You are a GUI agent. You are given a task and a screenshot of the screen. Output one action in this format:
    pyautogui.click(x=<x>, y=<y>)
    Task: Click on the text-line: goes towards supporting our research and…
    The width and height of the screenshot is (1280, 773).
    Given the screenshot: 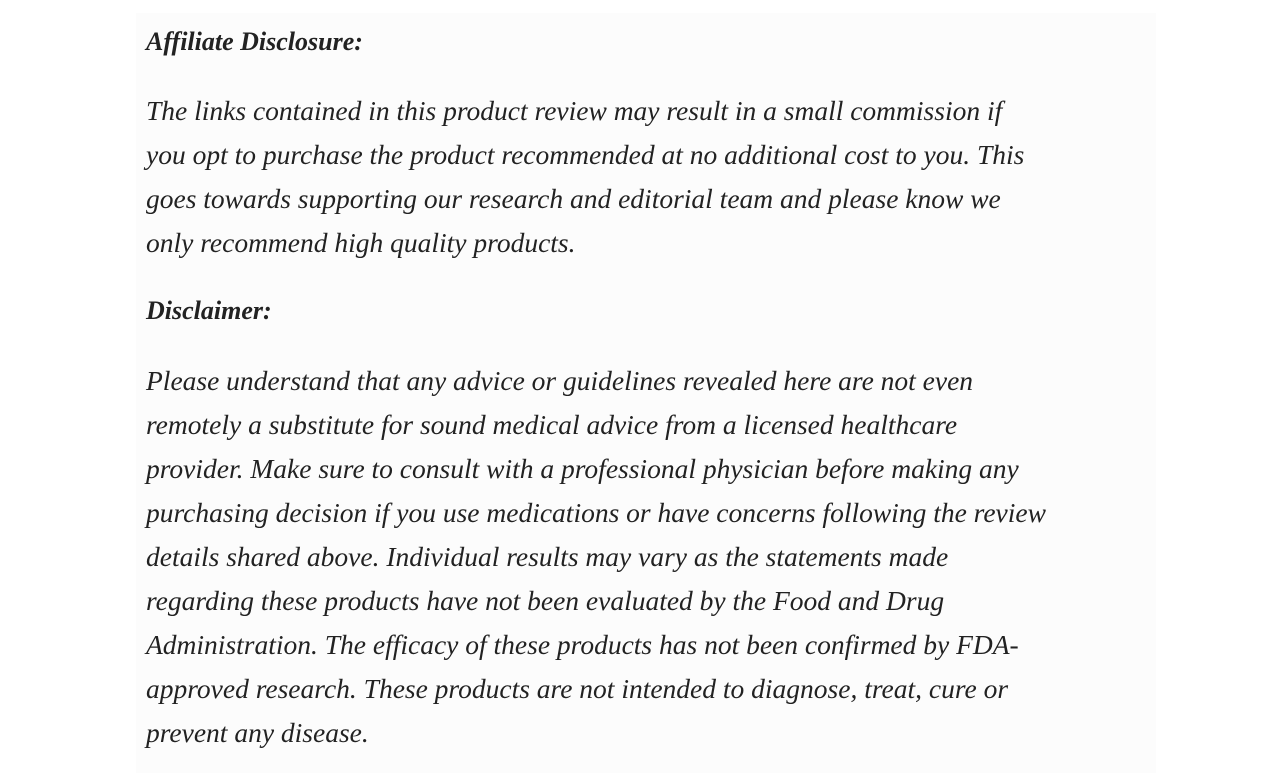 What is the action you would take?
    pyautogui.click(x=573, y=198)
    